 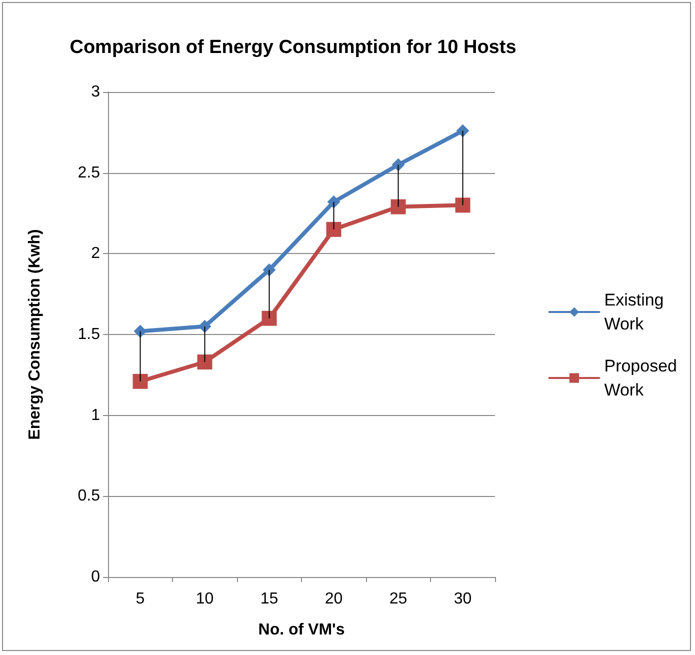 I want to click on y-tick-label: 2.5, so click(x=89, y=173).